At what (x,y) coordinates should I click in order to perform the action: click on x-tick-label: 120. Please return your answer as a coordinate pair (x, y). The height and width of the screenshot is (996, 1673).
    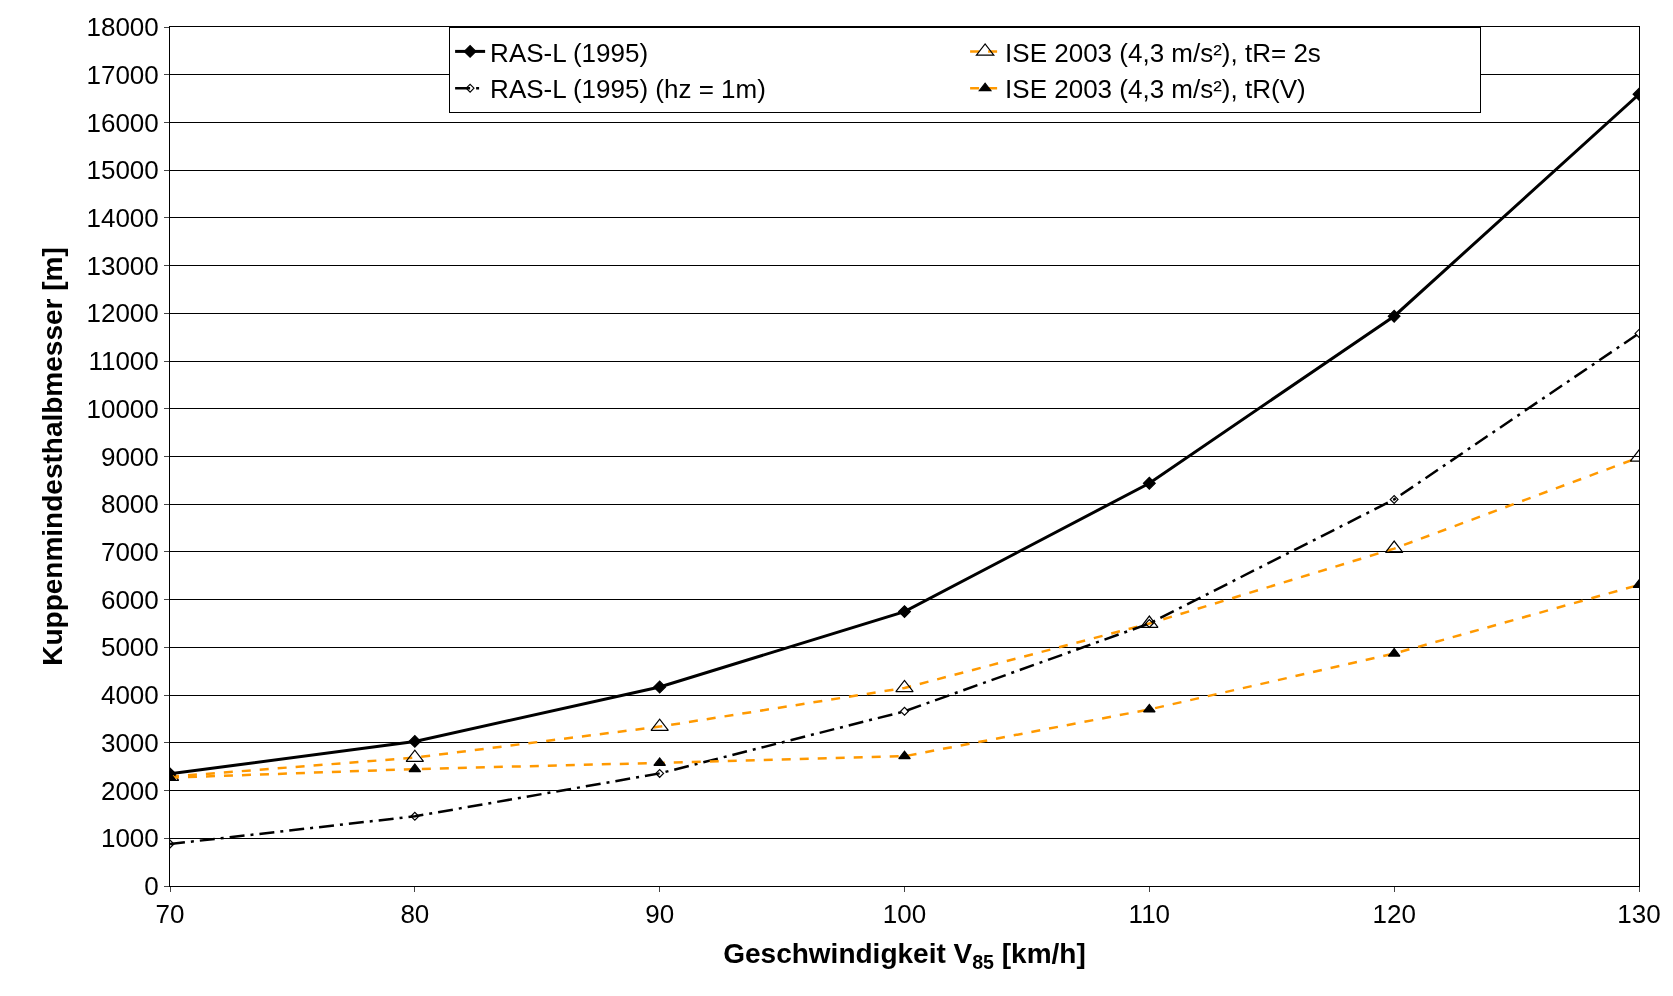
    Looking at the image, I should click on (1394, 914).